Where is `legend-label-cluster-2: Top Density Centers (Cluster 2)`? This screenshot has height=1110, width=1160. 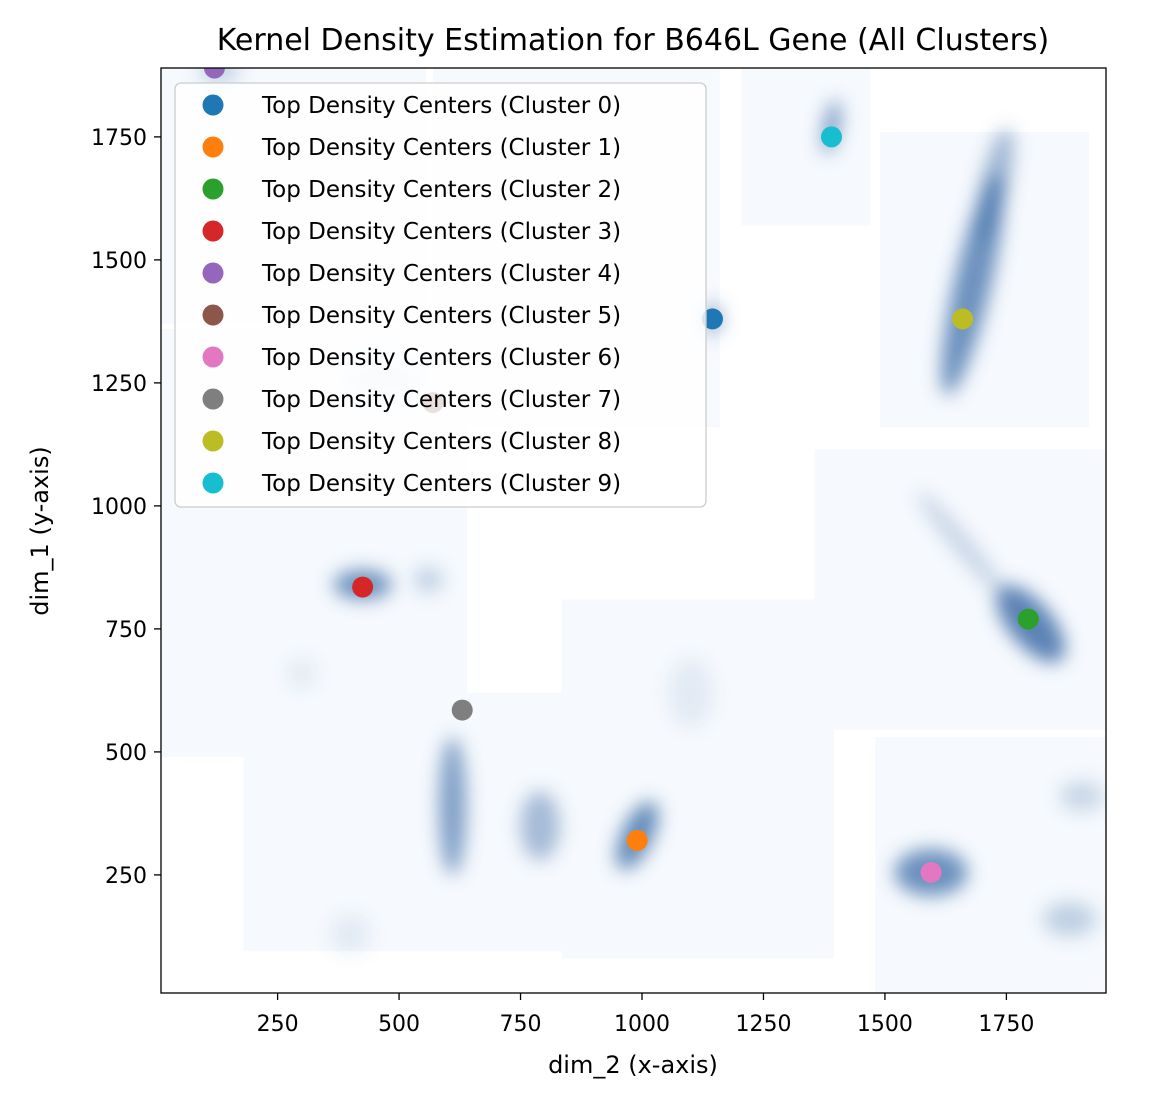
legend-label-cluster-2: Top Density Centers (Cluster 2) is located at coordinates (441, 190).